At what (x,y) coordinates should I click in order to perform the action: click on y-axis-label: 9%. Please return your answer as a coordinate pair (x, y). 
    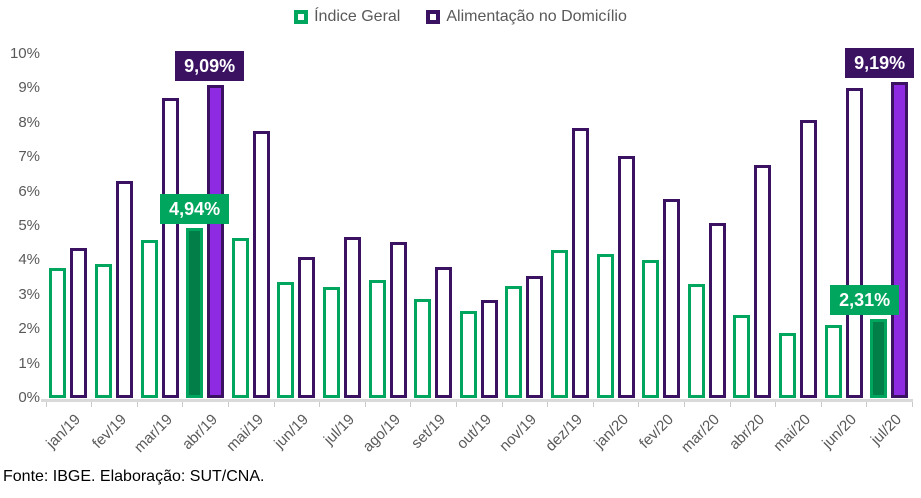
    Looking at the image, I should click on (29, 88).